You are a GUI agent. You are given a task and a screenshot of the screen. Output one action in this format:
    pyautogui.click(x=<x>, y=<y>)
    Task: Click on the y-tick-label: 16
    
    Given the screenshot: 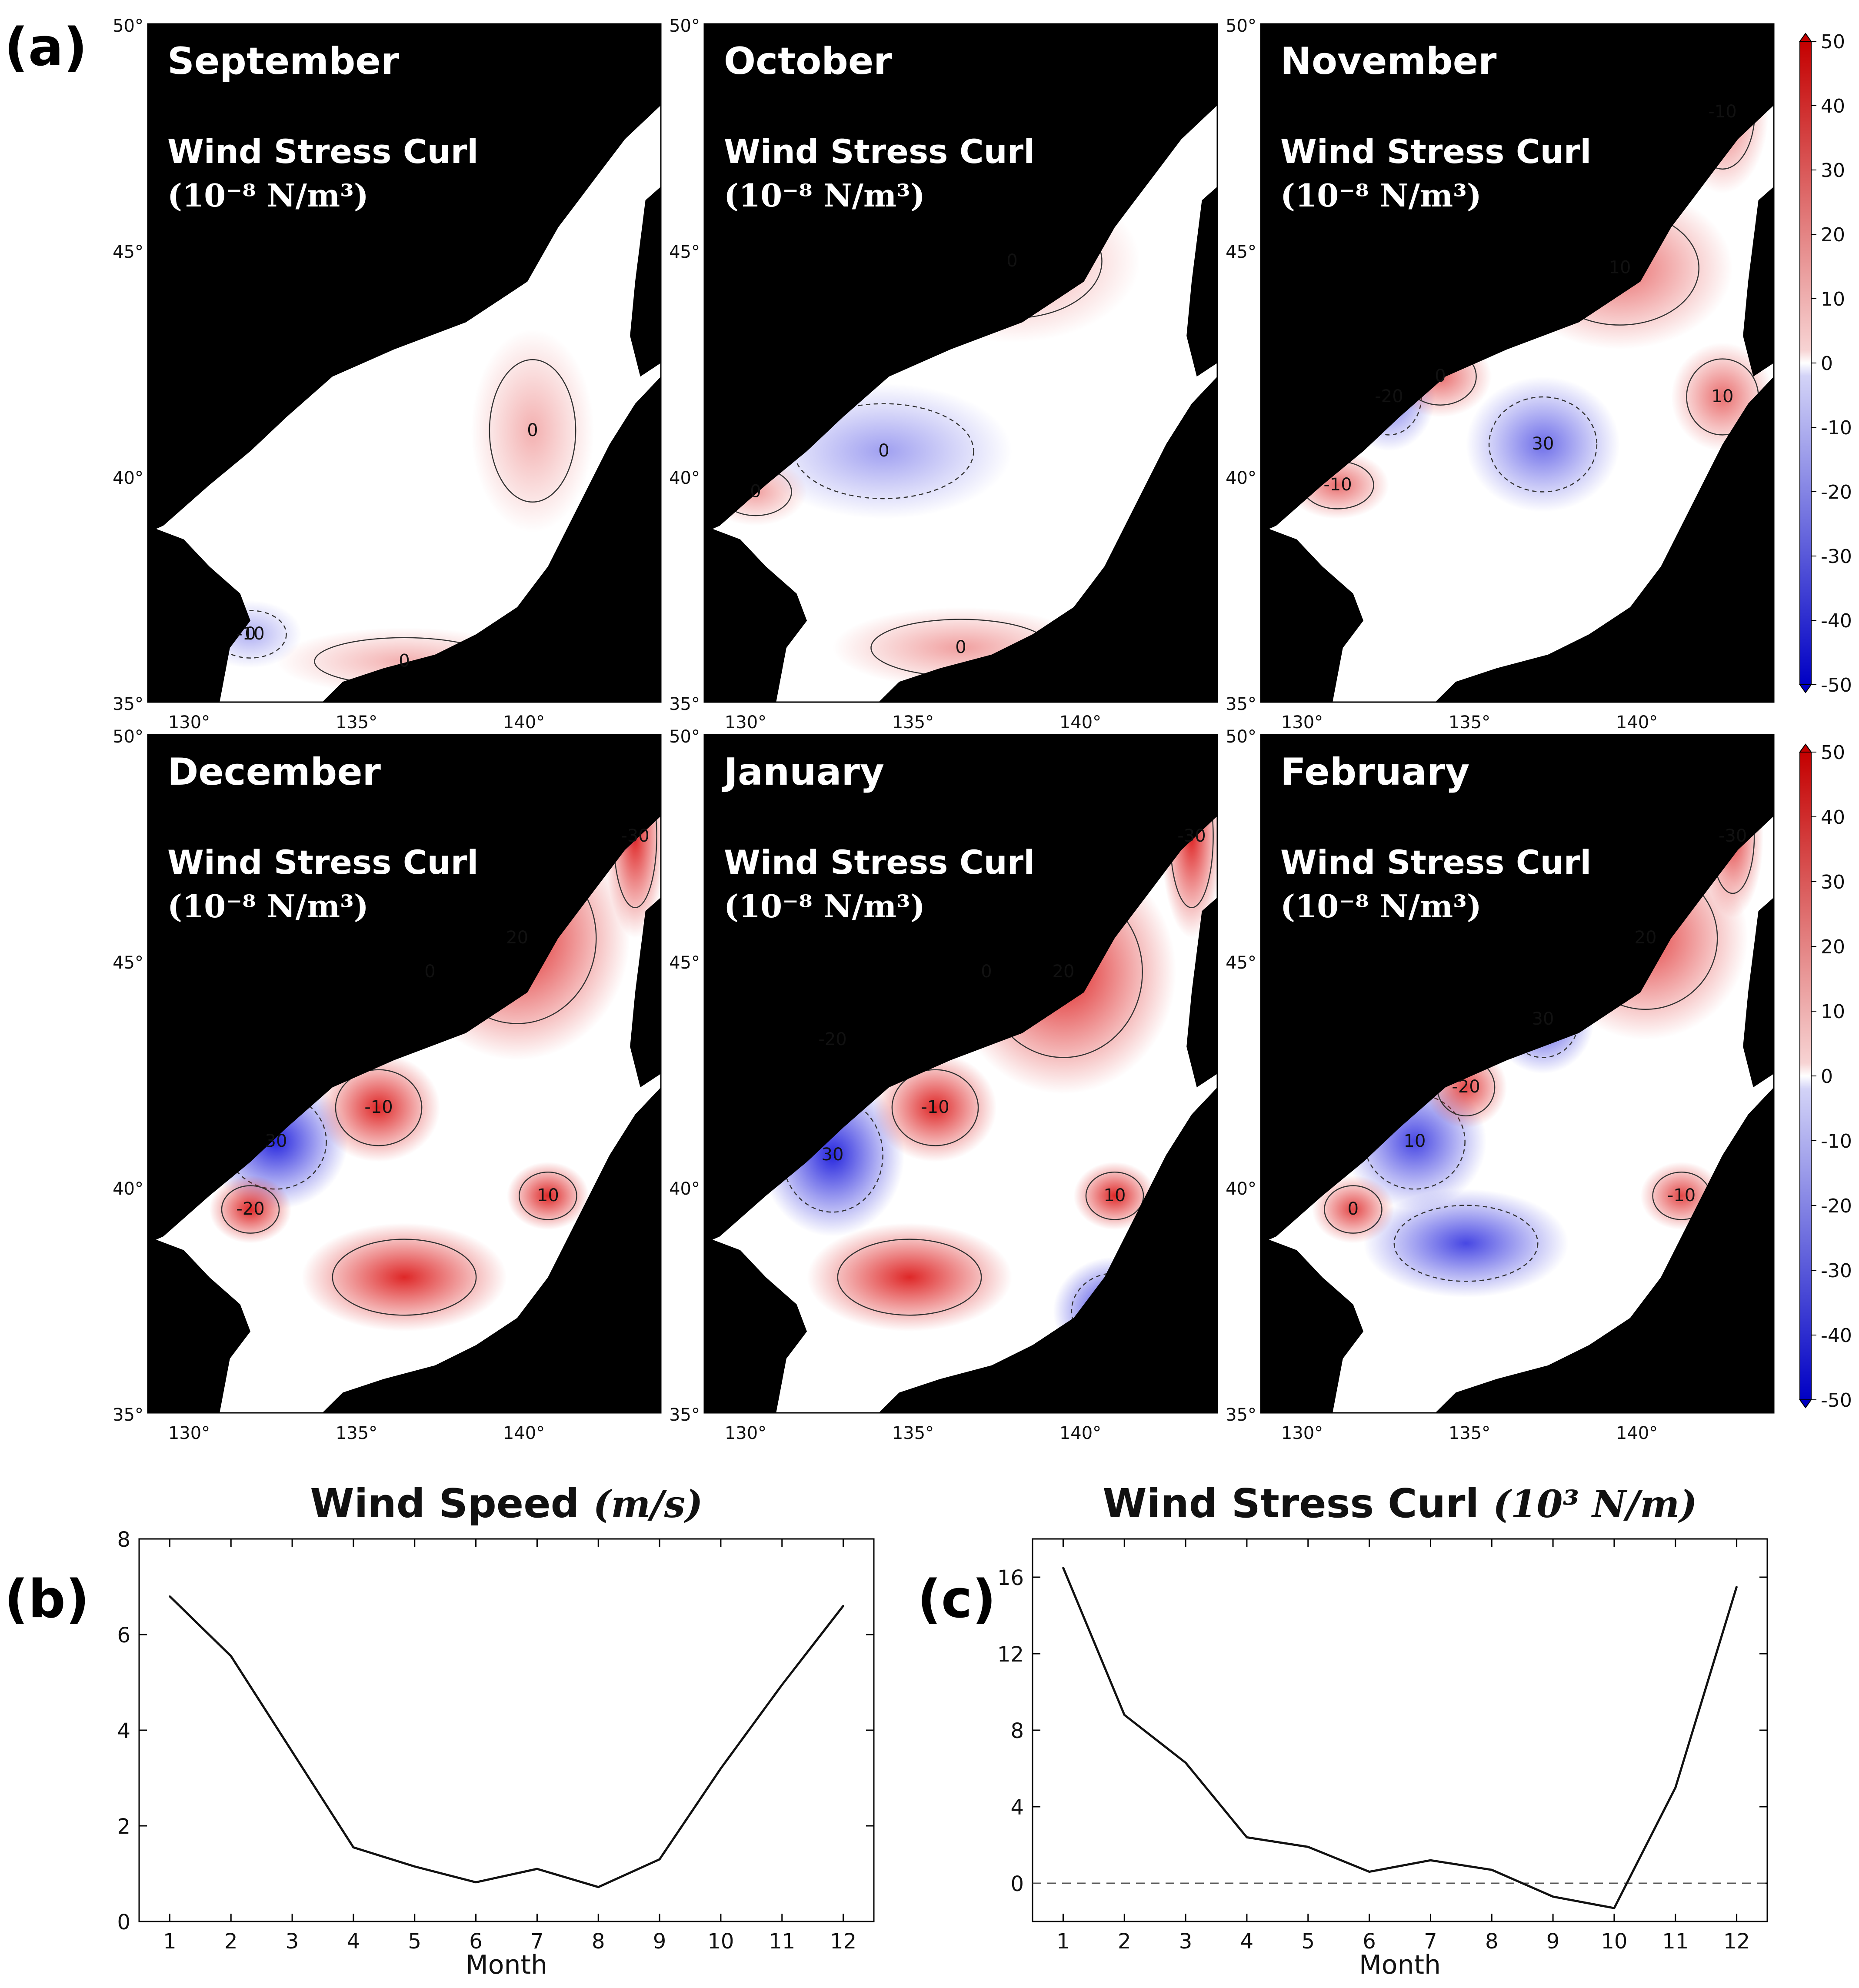 What is the action you would take?
    pyautogui.click(x=1010, y=1578)
    